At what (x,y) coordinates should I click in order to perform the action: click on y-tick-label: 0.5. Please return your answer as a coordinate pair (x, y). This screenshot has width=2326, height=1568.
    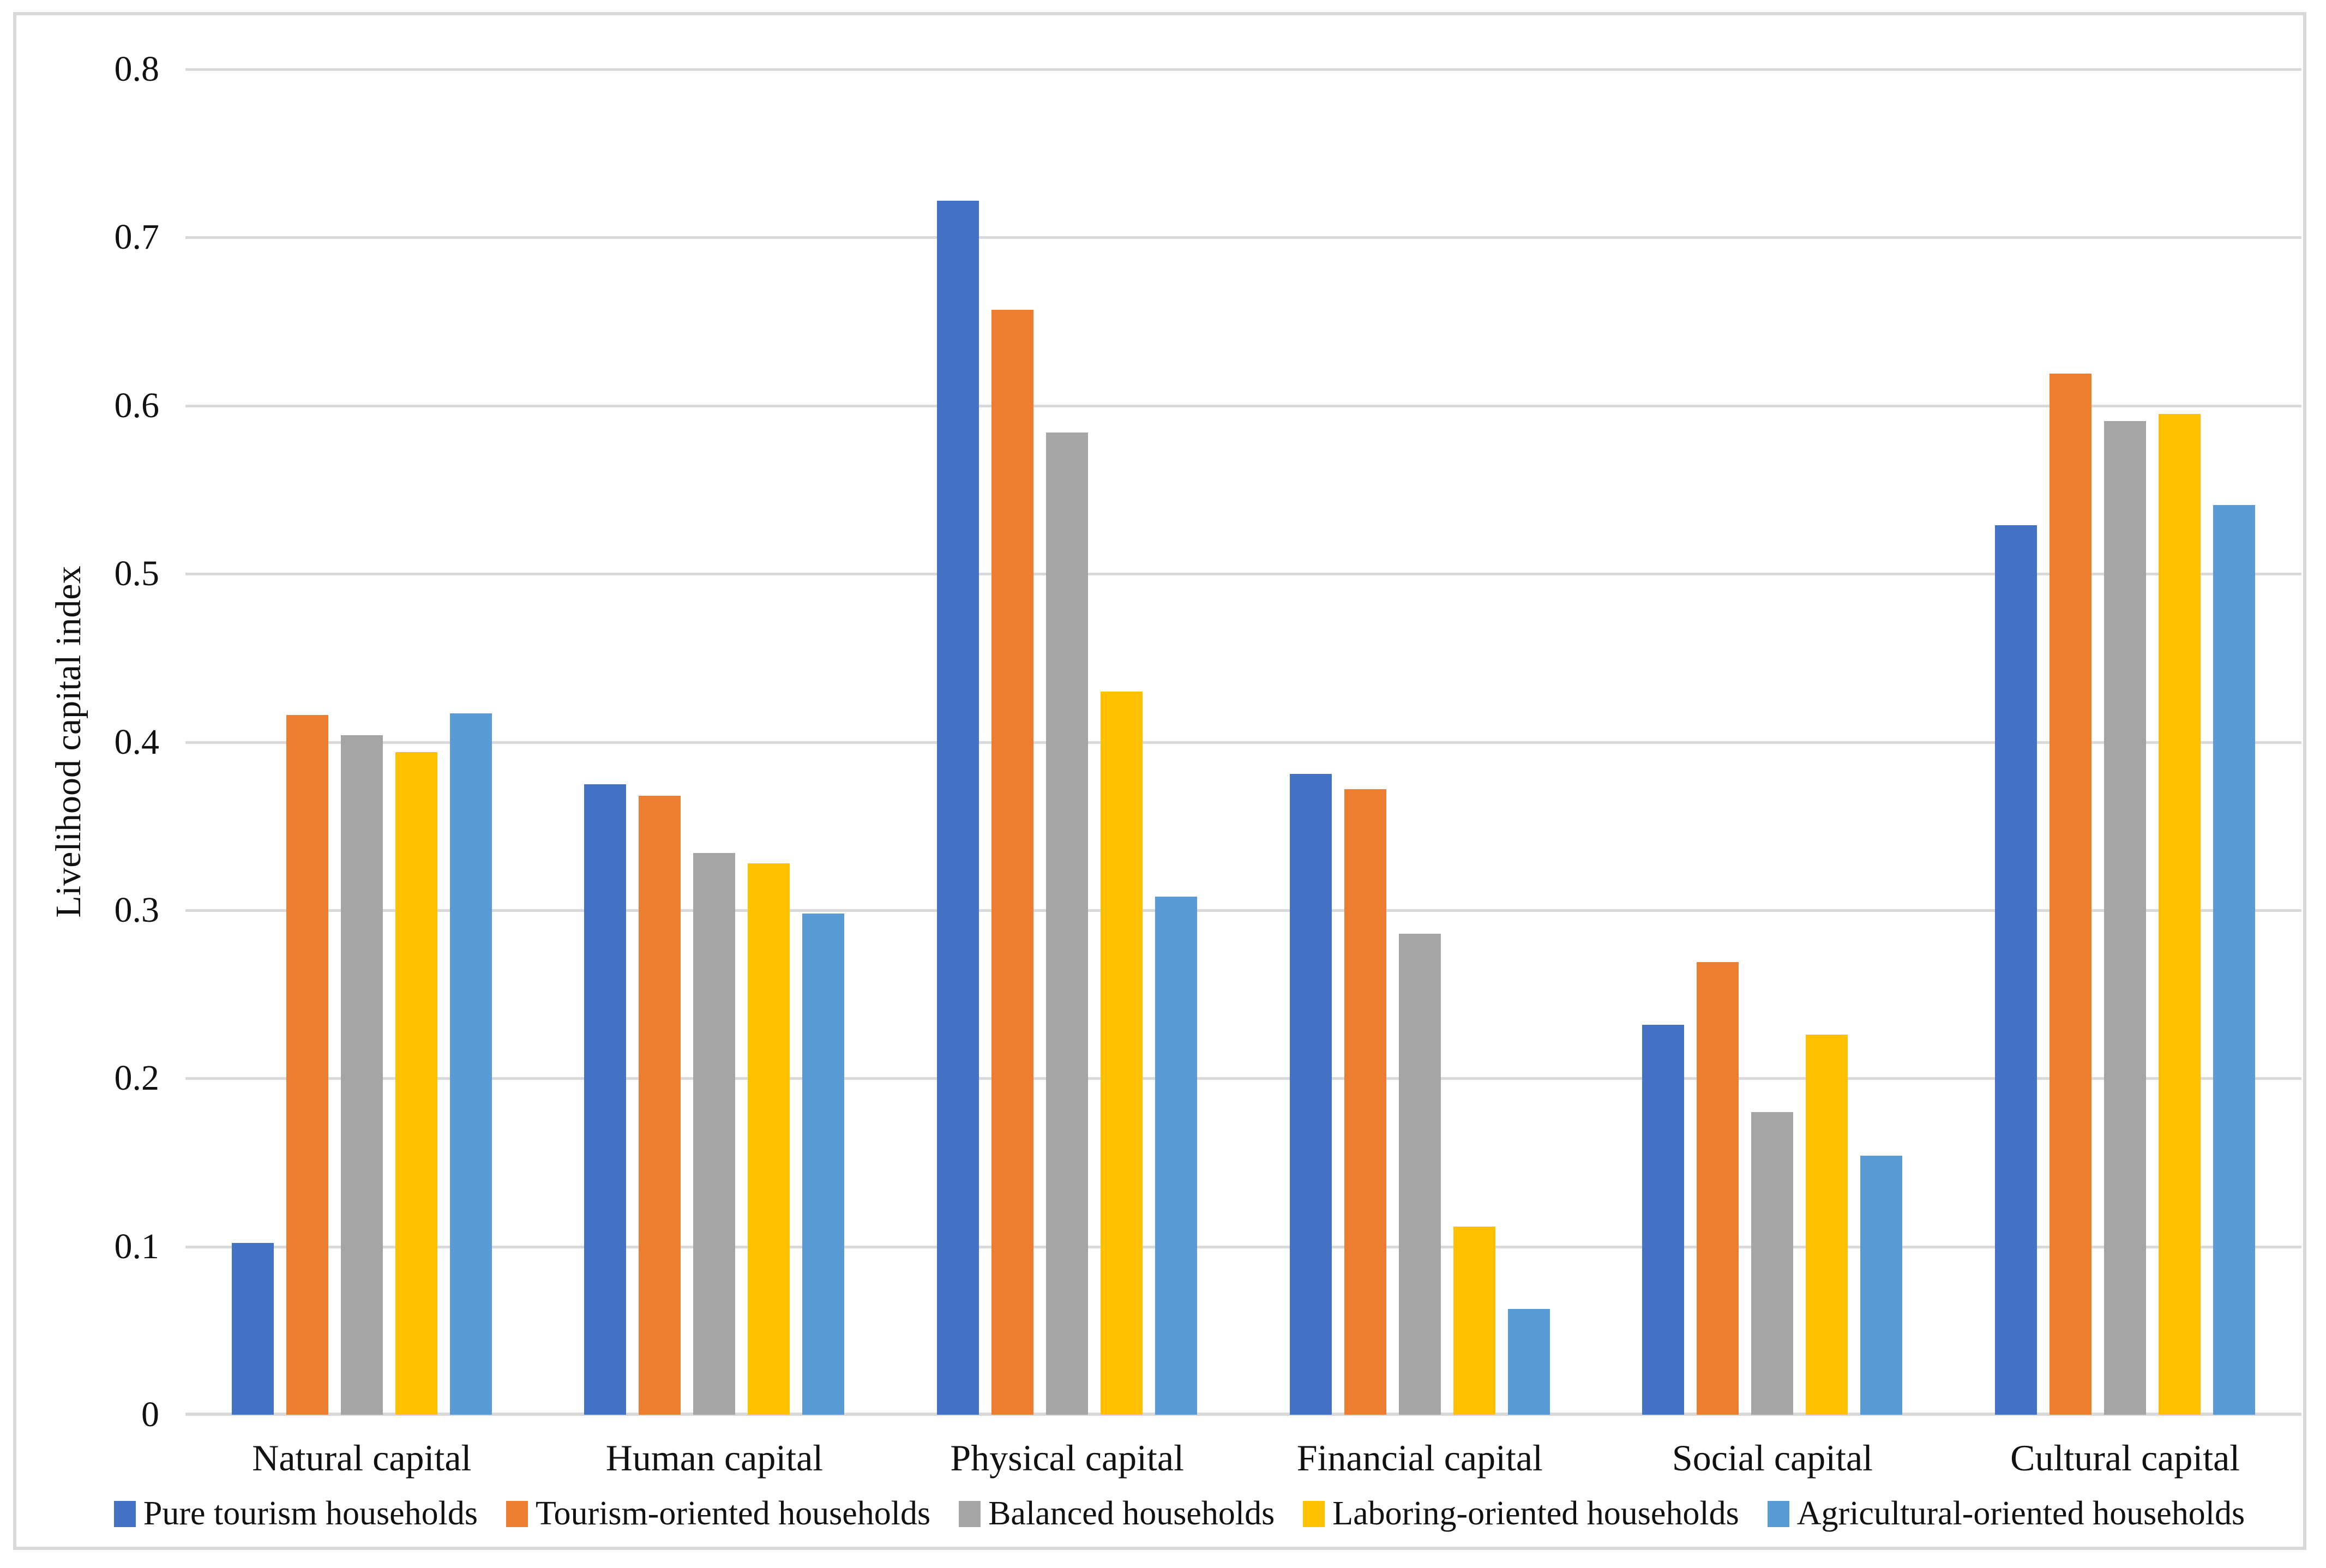
    Looking at the image, I should click on (137, 574).